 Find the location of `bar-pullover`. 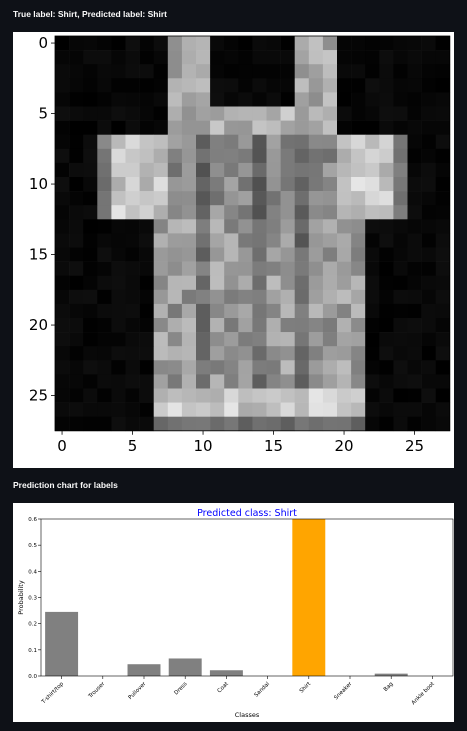

bar-pullover is located at coordinates (144, 670).